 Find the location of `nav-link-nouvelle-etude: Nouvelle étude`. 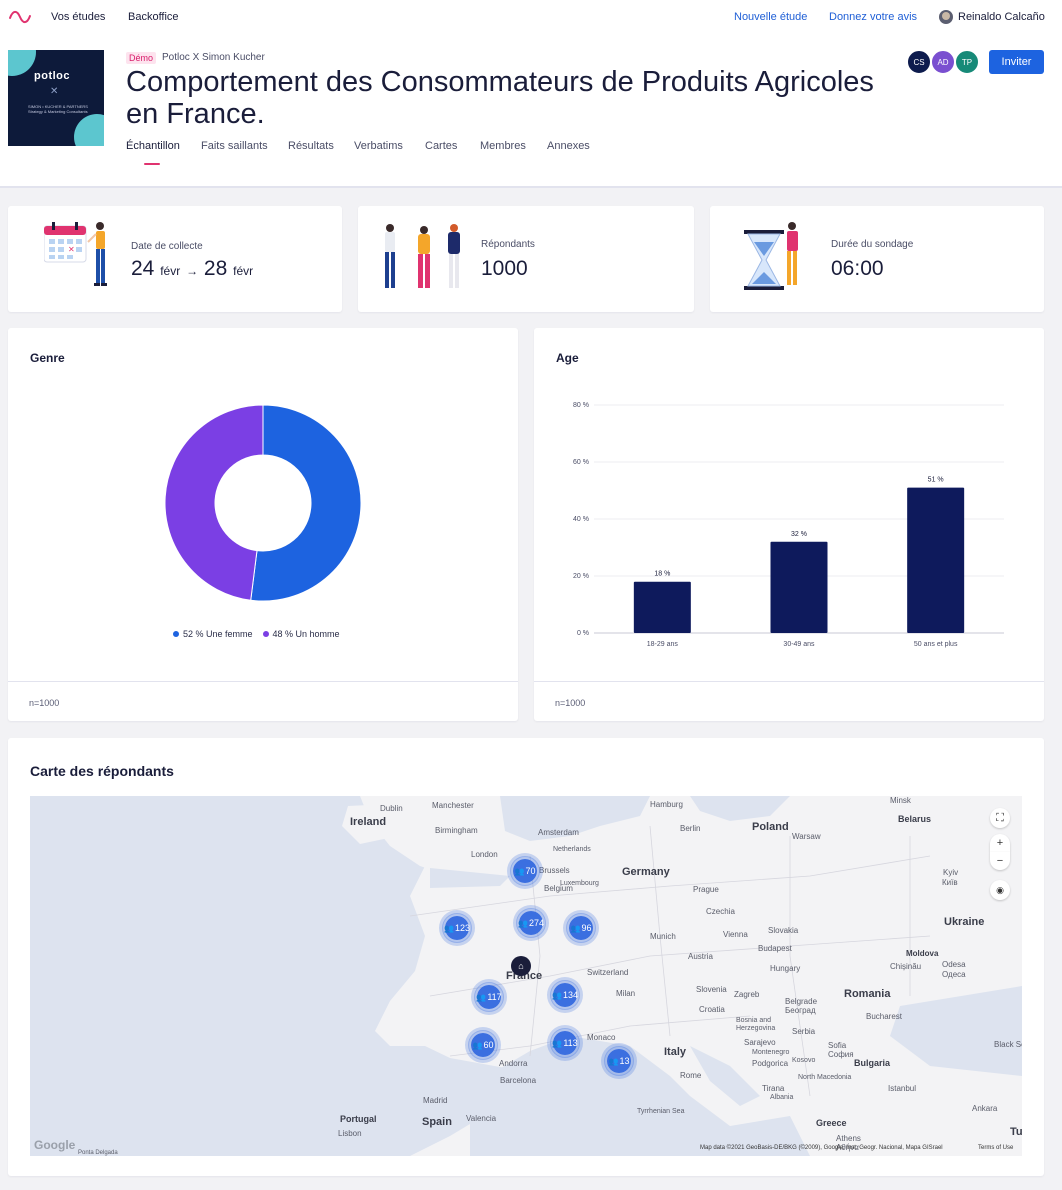

nav-link-nouvelle-etude: Nouvelle étude is located at coordinates (771, 17).